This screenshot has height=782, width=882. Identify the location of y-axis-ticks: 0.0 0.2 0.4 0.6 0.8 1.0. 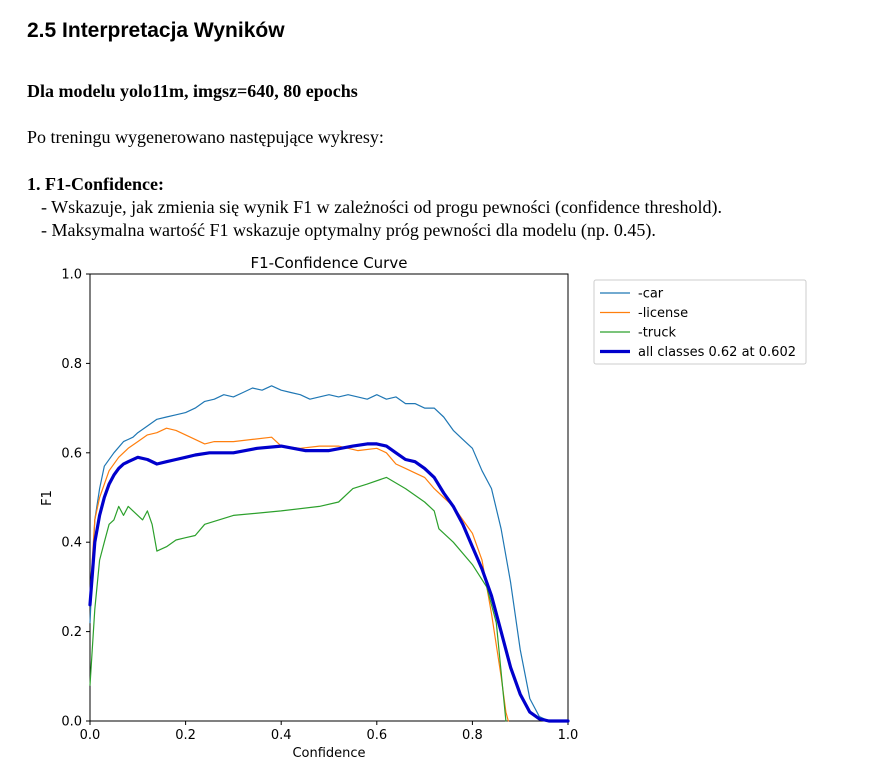
(75, 499).